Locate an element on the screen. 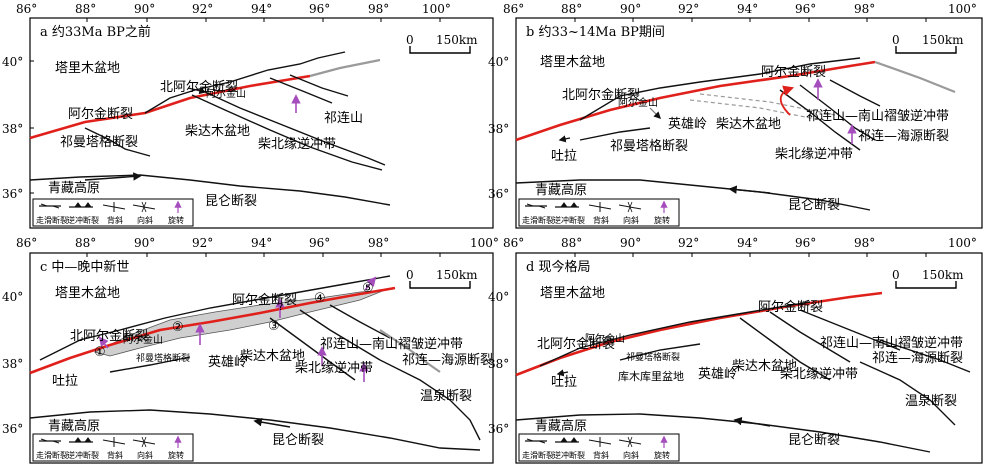 The width and height of the screenshot is (1000, 465). label-qilian-shan: 祁连山 is located at coordinates (343, 118).